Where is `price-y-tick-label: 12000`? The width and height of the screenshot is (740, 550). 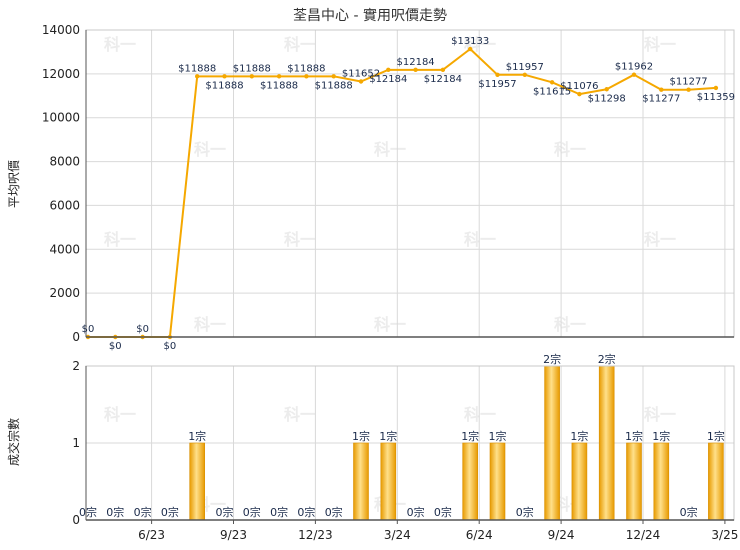
price-y-tick-label: 12000 is located at coordinates (61, 74).